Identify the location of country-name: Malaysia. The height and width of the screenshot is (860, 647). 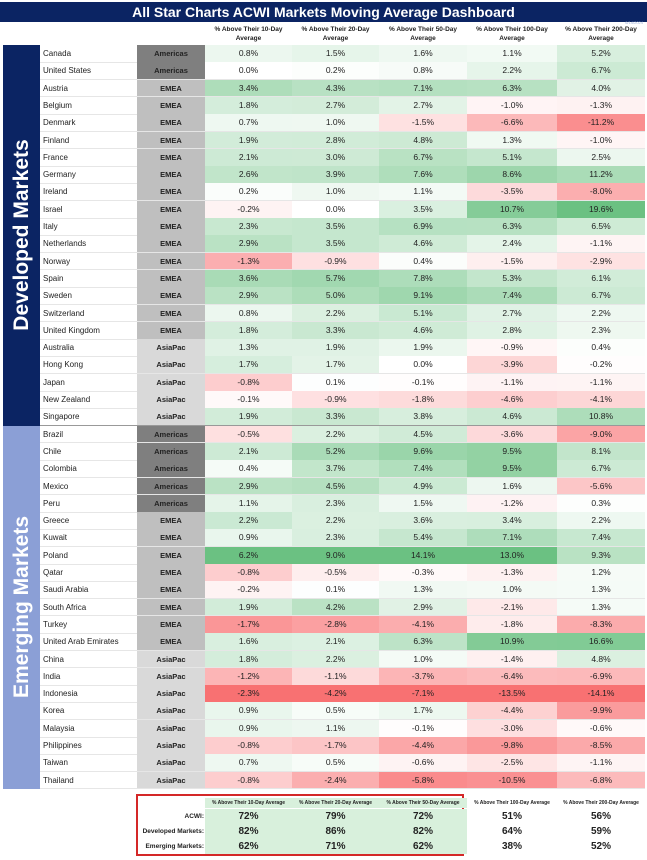
(59, 728).